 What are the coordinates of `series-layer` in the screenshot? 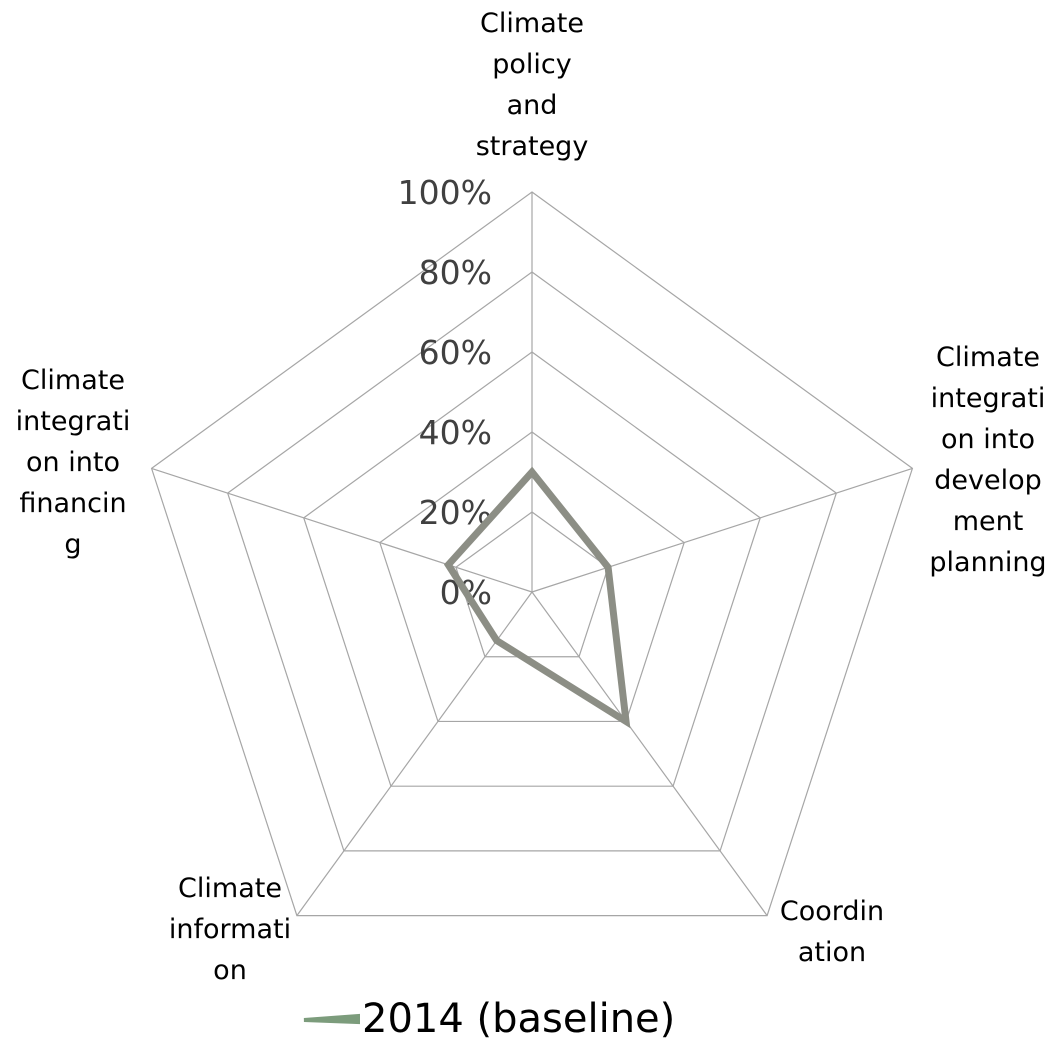 It's located at (537, 597).